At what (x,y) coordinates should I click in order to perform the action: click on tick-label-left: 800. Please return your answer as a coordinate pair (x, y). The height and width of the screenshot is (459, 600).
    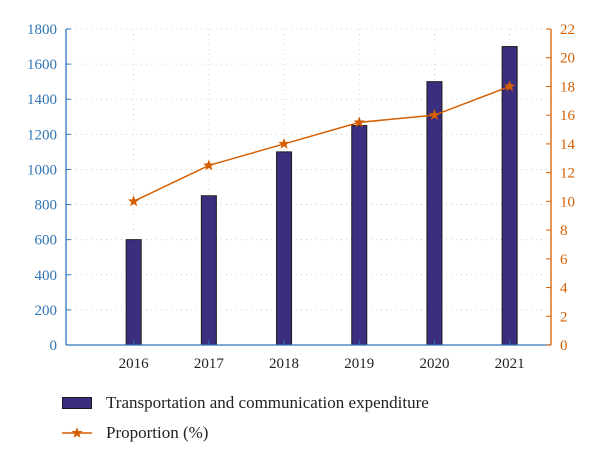
    Looking at the image, I should click on (46, 206).